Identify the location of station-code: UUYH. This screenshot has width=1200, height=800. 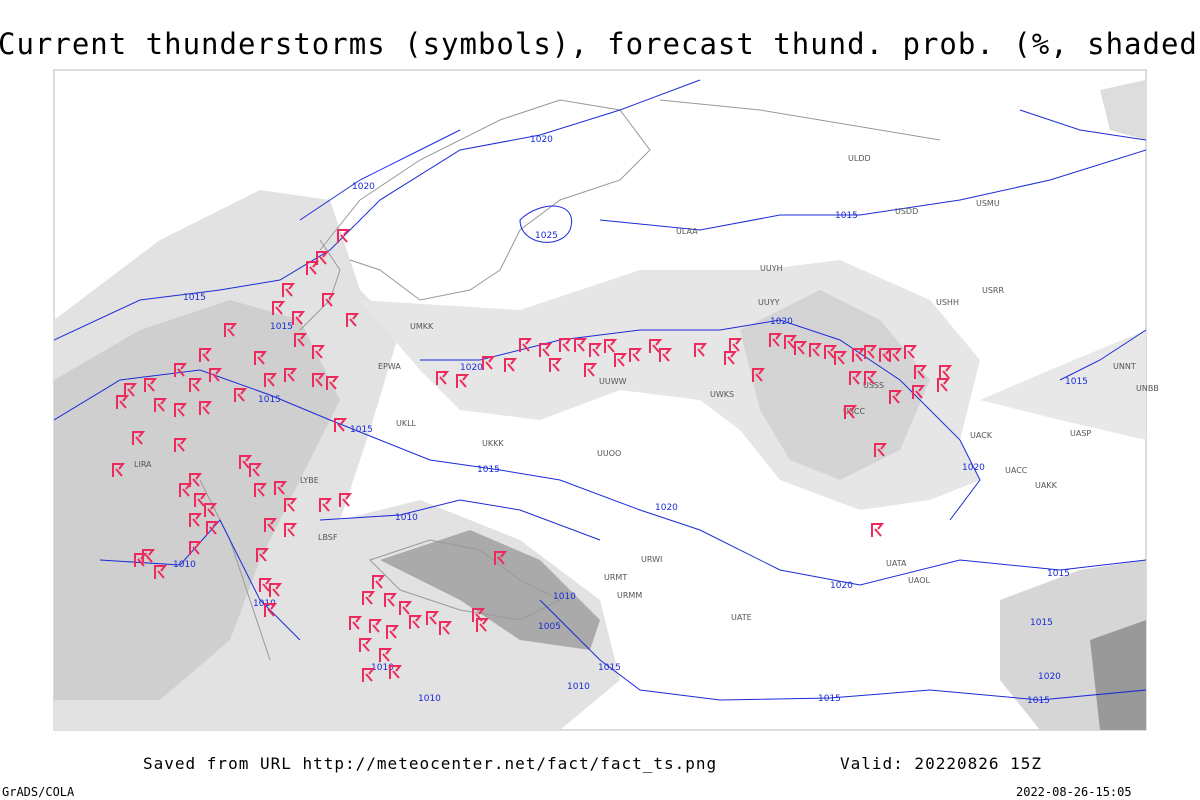
(771, 268).